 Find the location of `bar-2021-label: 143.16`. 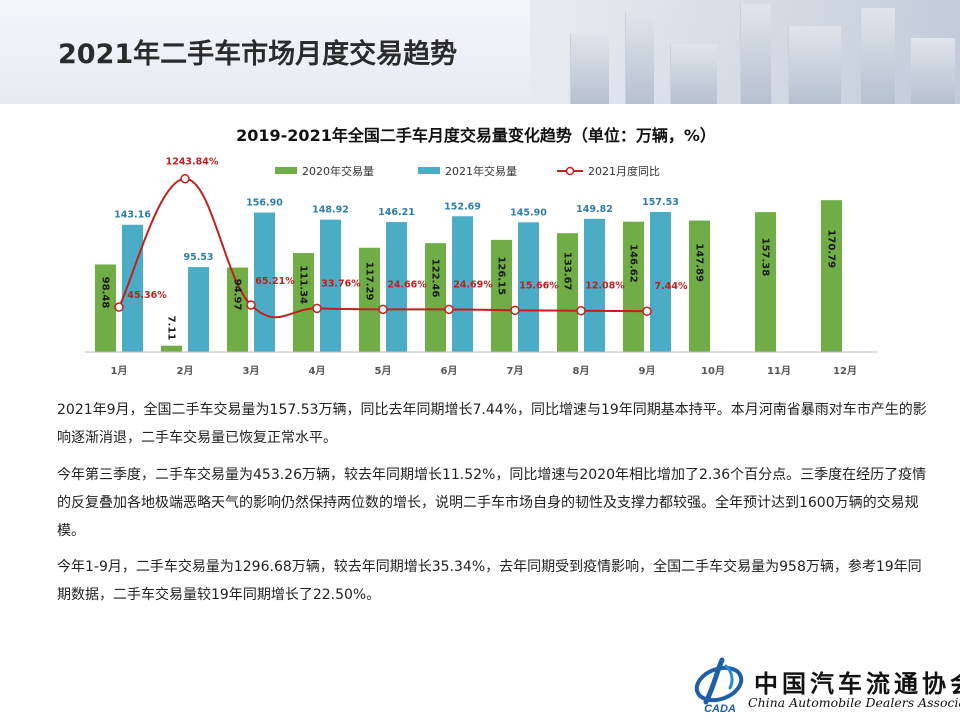

bar-2021-label: 143.16 is located at coordinates (132, 215).